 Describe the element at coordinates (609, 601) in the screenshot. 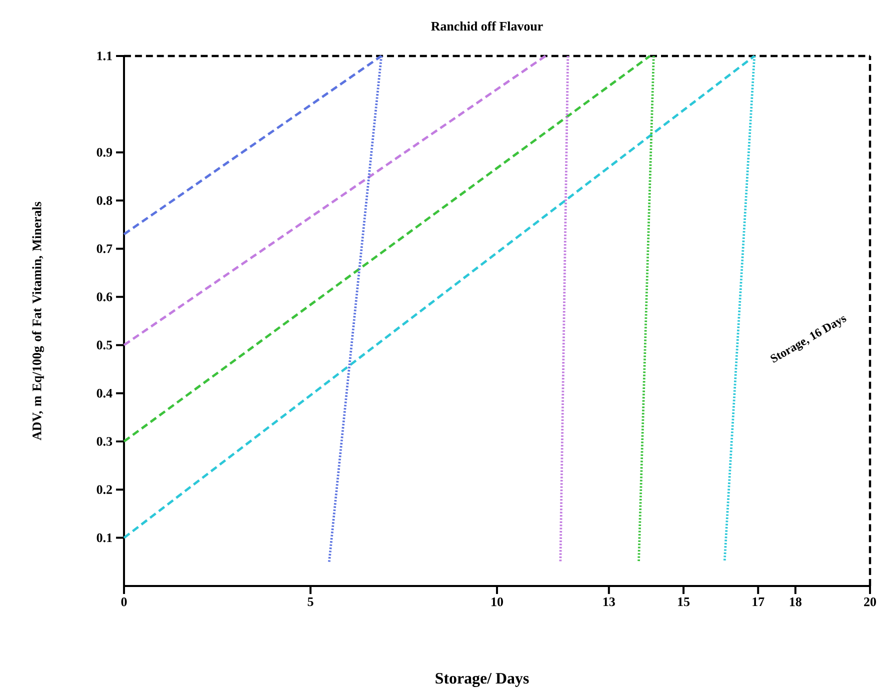

I see `x-tick-label: 13` at that location.